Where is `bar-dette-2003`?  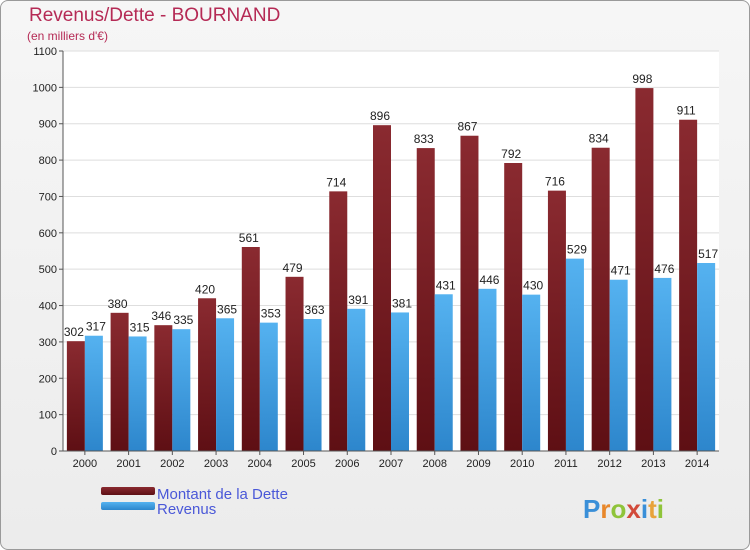 bar-dette-2003 is located at coordinates (207, 374).